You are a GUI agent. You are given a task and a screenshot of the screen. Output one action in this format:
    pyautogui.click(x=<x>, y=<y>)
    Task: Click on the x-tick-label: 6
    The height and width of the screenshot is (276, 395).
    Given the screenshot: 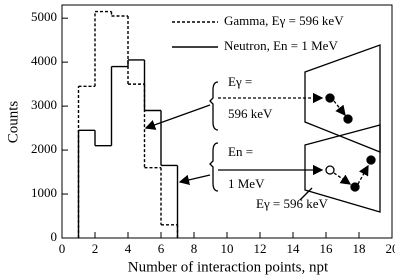 What is the action you would take?
    pyautogui.click(x=161, y=248)
    